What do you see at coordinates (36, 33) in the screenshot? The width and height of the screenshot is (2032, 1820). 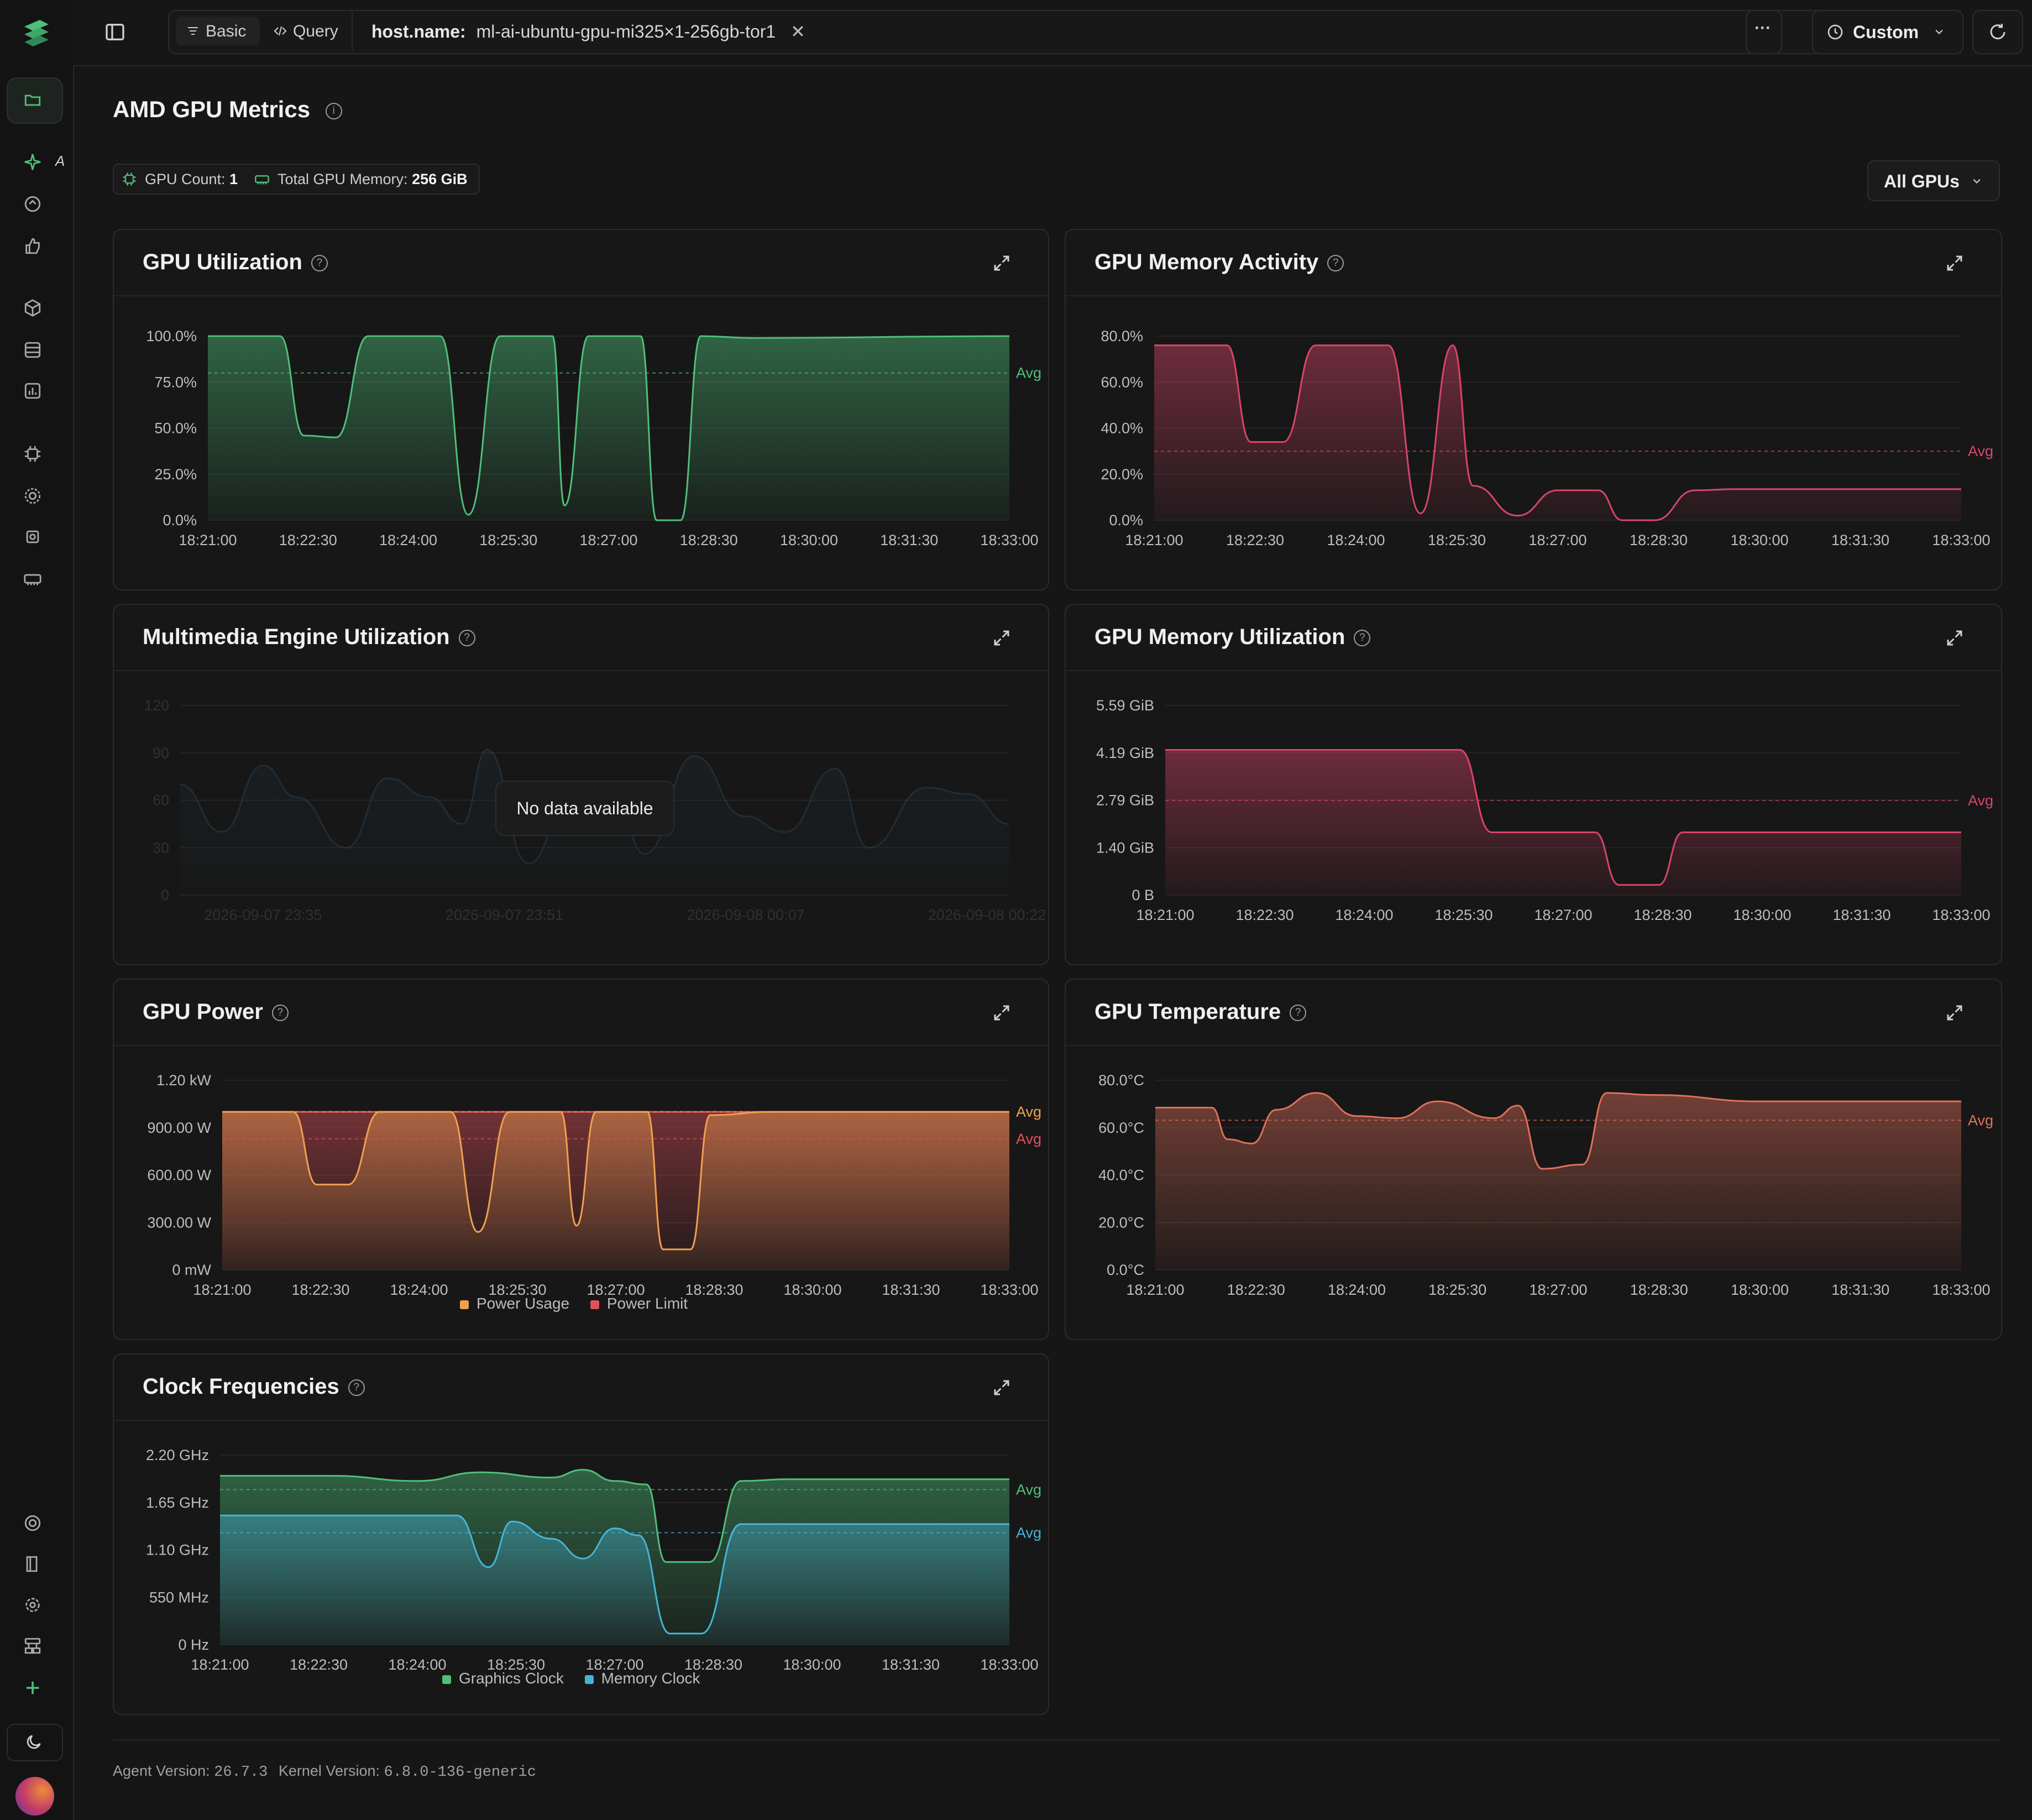 I see `app-logo-icon` at bounding box center [36, 33].